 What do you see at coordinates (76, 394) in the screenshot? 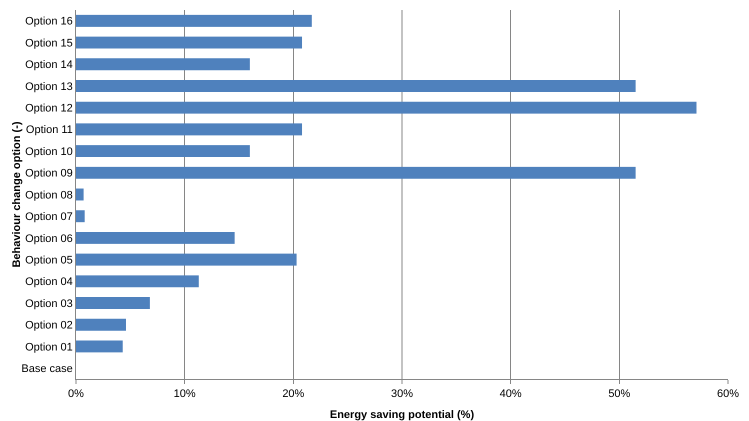
I see `x-tick-label: 0%` at bounding box center [76, 394].